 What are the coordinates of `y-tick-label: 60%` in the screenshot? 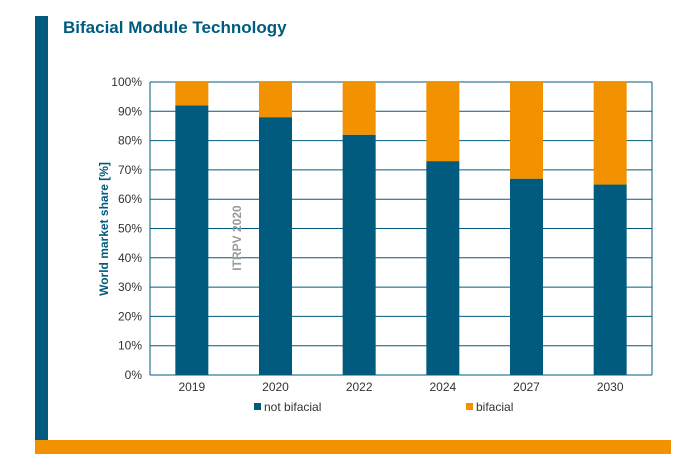 It's located at (130, 199).